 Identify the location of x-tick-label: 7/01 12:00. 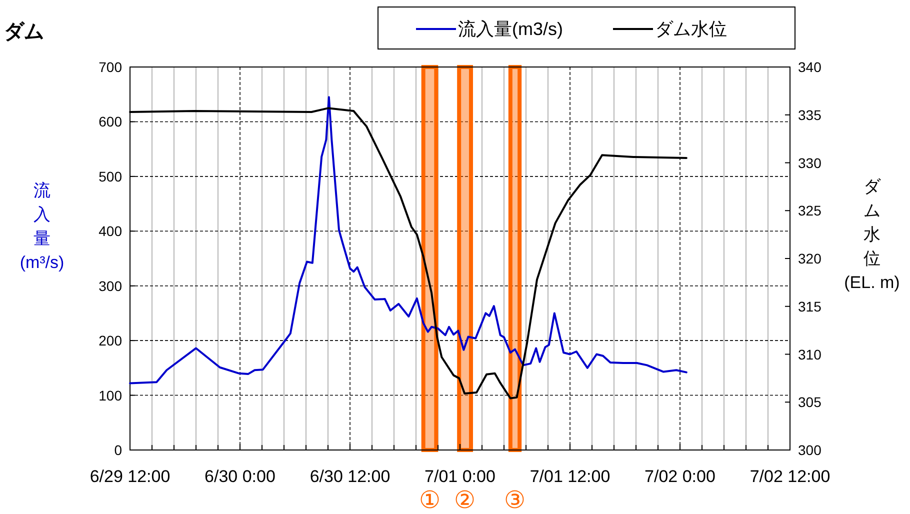
(570, 476).